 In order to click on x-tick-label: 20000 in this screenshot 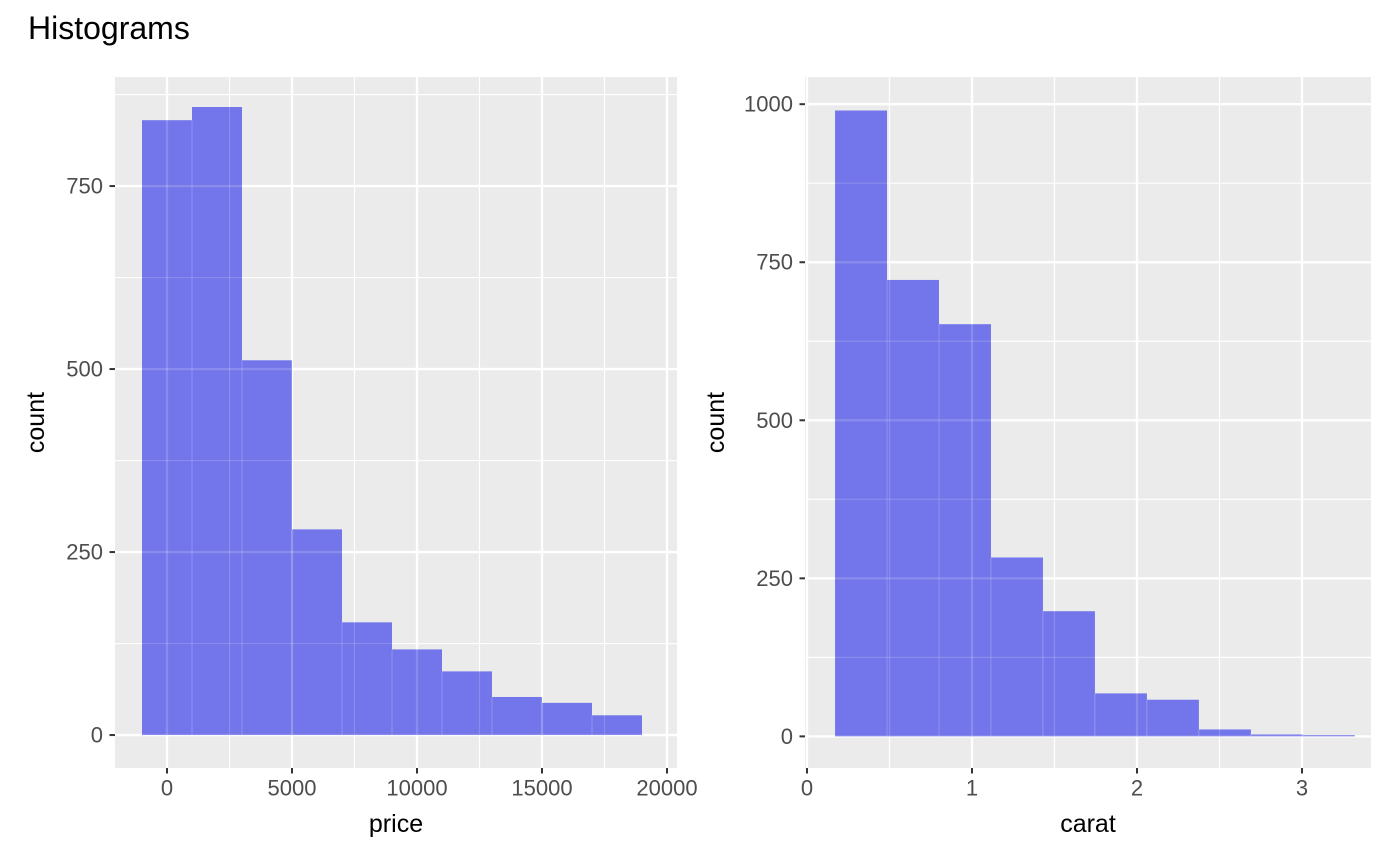, I will do `click(666, 788)`.